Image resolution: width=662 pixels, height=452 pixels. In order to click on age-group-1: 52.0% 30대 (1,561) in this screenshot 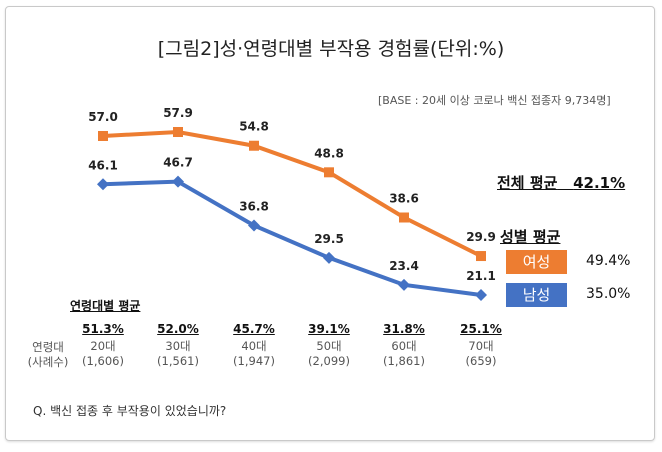, I will do `click(178, 345)`.